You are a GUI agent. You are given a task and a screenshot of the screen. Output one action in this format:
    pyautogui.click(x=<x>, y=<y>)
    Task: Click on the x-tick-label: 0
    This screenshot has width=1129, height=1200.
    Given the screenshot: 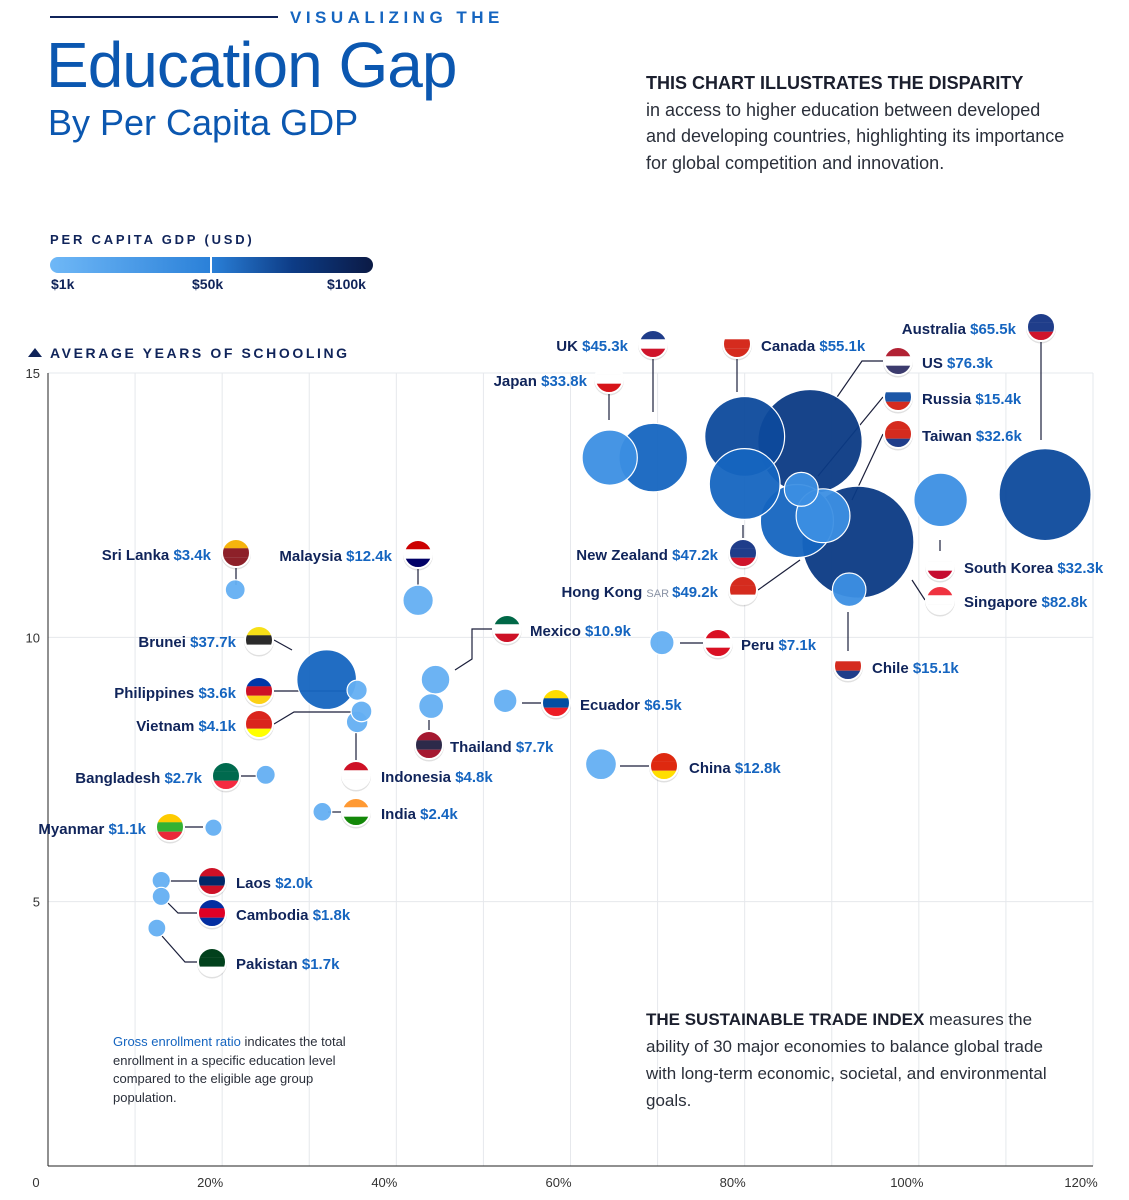 What is the action you would take?
    pyautogui.click(x=35, y=1182)
    